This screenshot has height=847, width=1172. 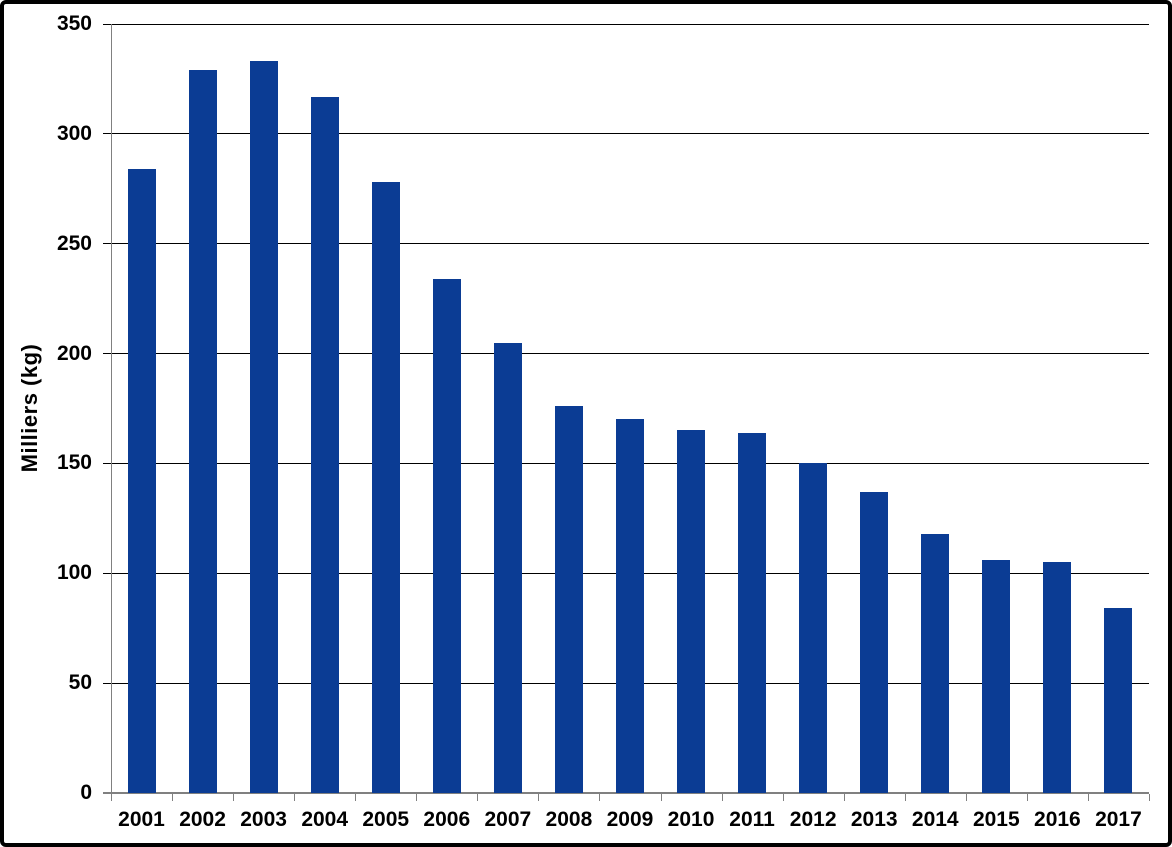 What do you see at coordinates (74, 463) in the screenshot?
I see `y-tick-label: 150` at bounding box center [74, 463].